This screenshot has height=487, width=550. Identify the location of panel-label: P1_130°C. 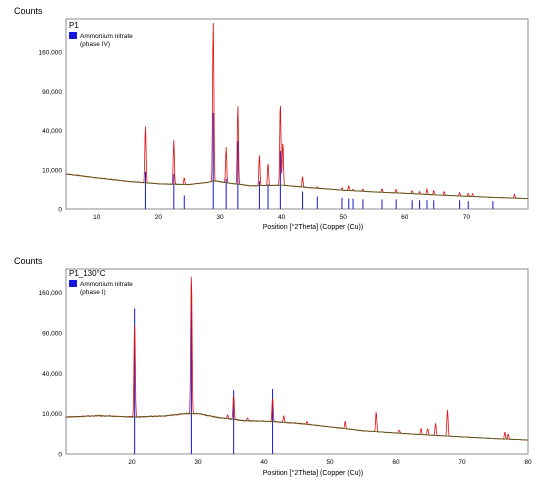
(87, 273).